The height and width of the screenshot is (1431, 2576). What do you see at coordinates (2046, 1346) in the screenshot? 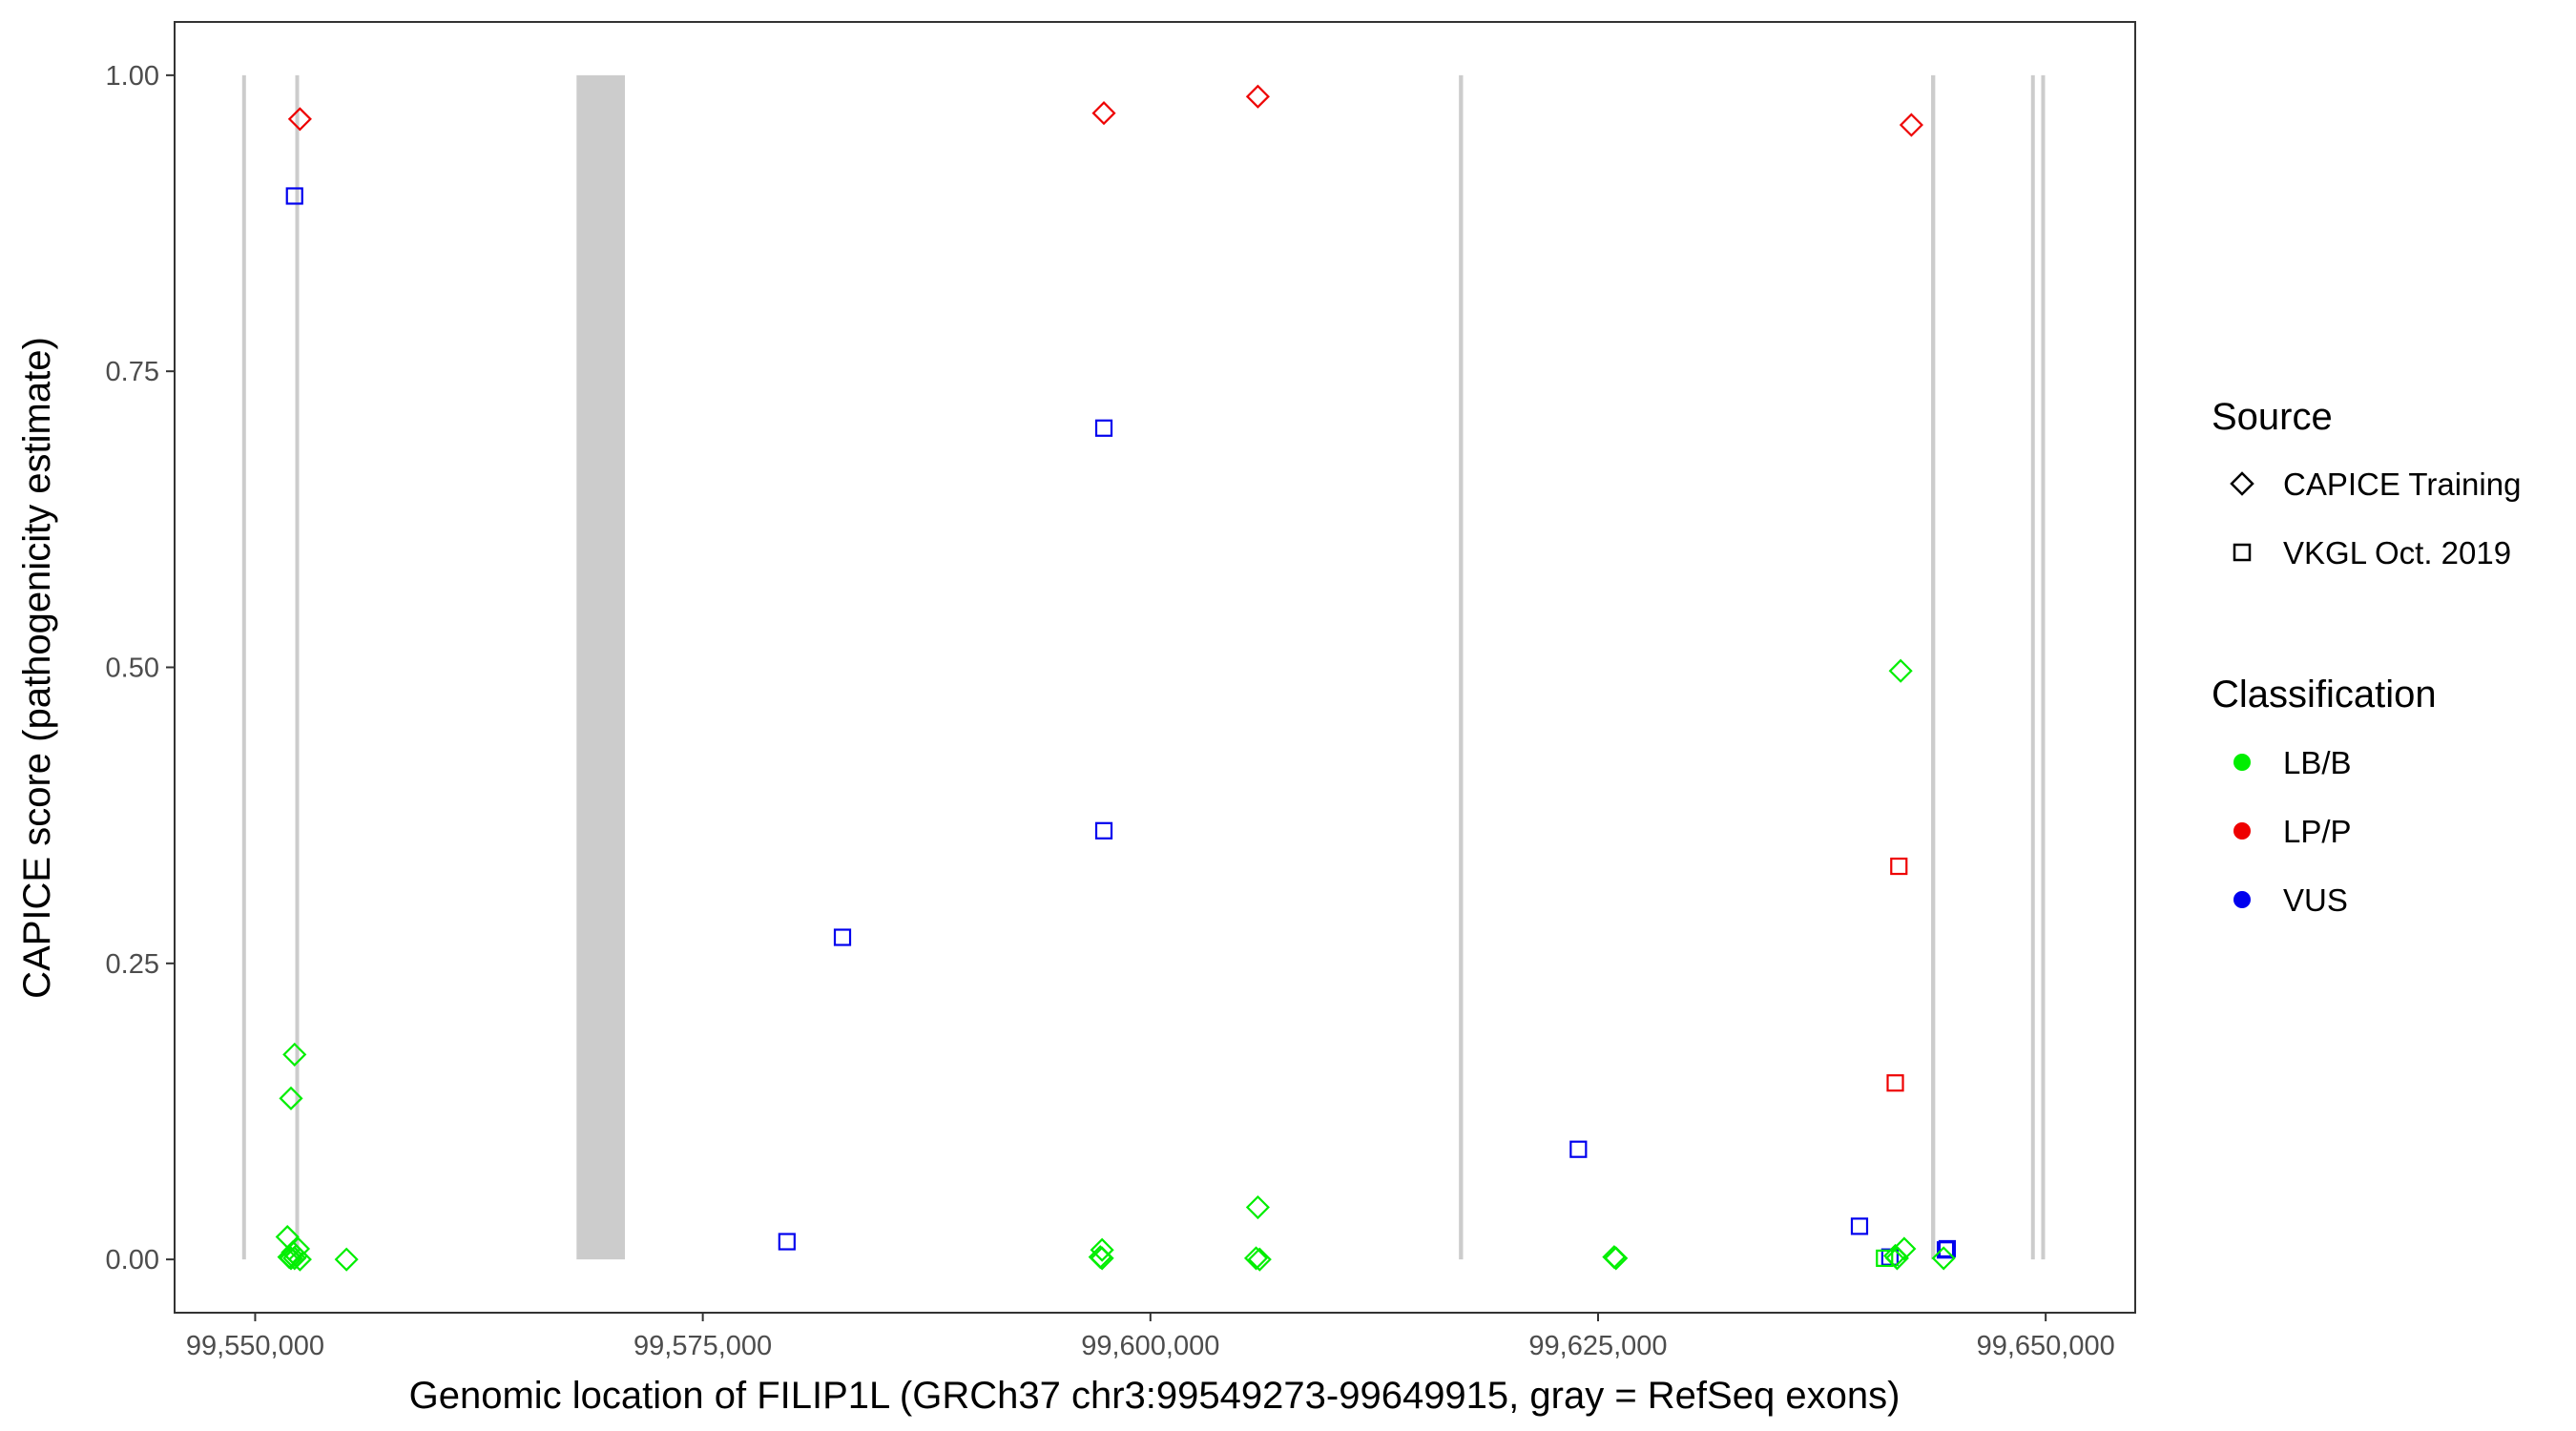
I see `x-tick-label: 99,650,000` at bounding box center [2046, 1346].